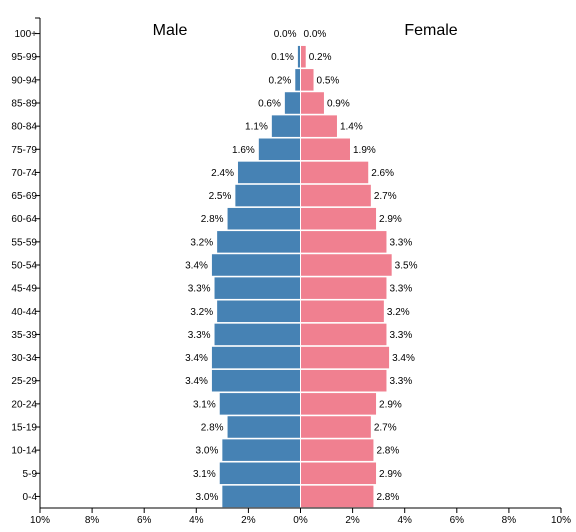 This screenshot has height=532, width=576. I want to click on male-value-label: 2.5%, so click(220, 196).